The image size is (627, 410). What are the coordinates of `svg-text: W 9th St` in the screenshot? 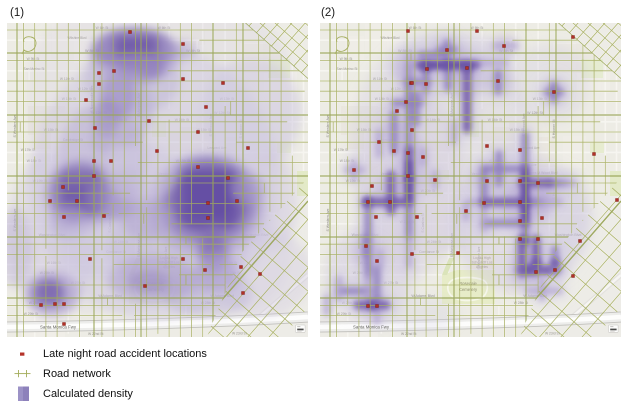 It's located at (346, 59).